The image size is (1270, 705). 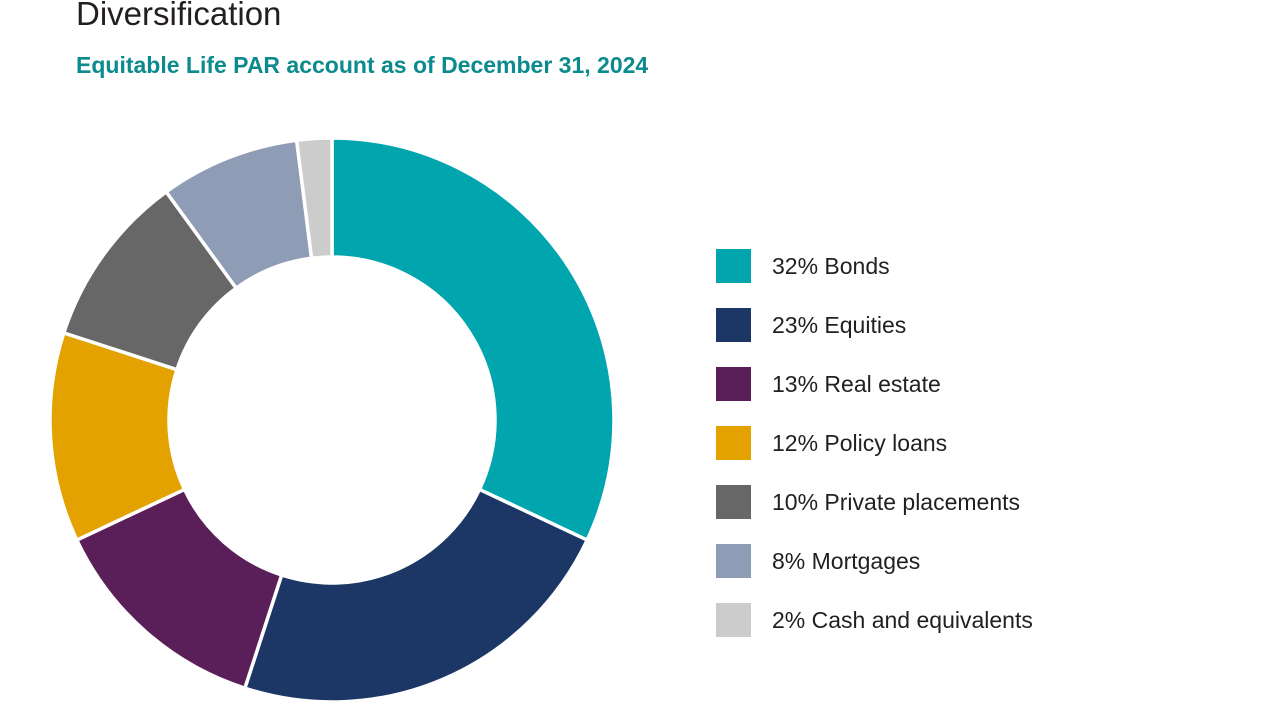 I want to click on legend-swatch-private-placements, so click(x=733, y=502).